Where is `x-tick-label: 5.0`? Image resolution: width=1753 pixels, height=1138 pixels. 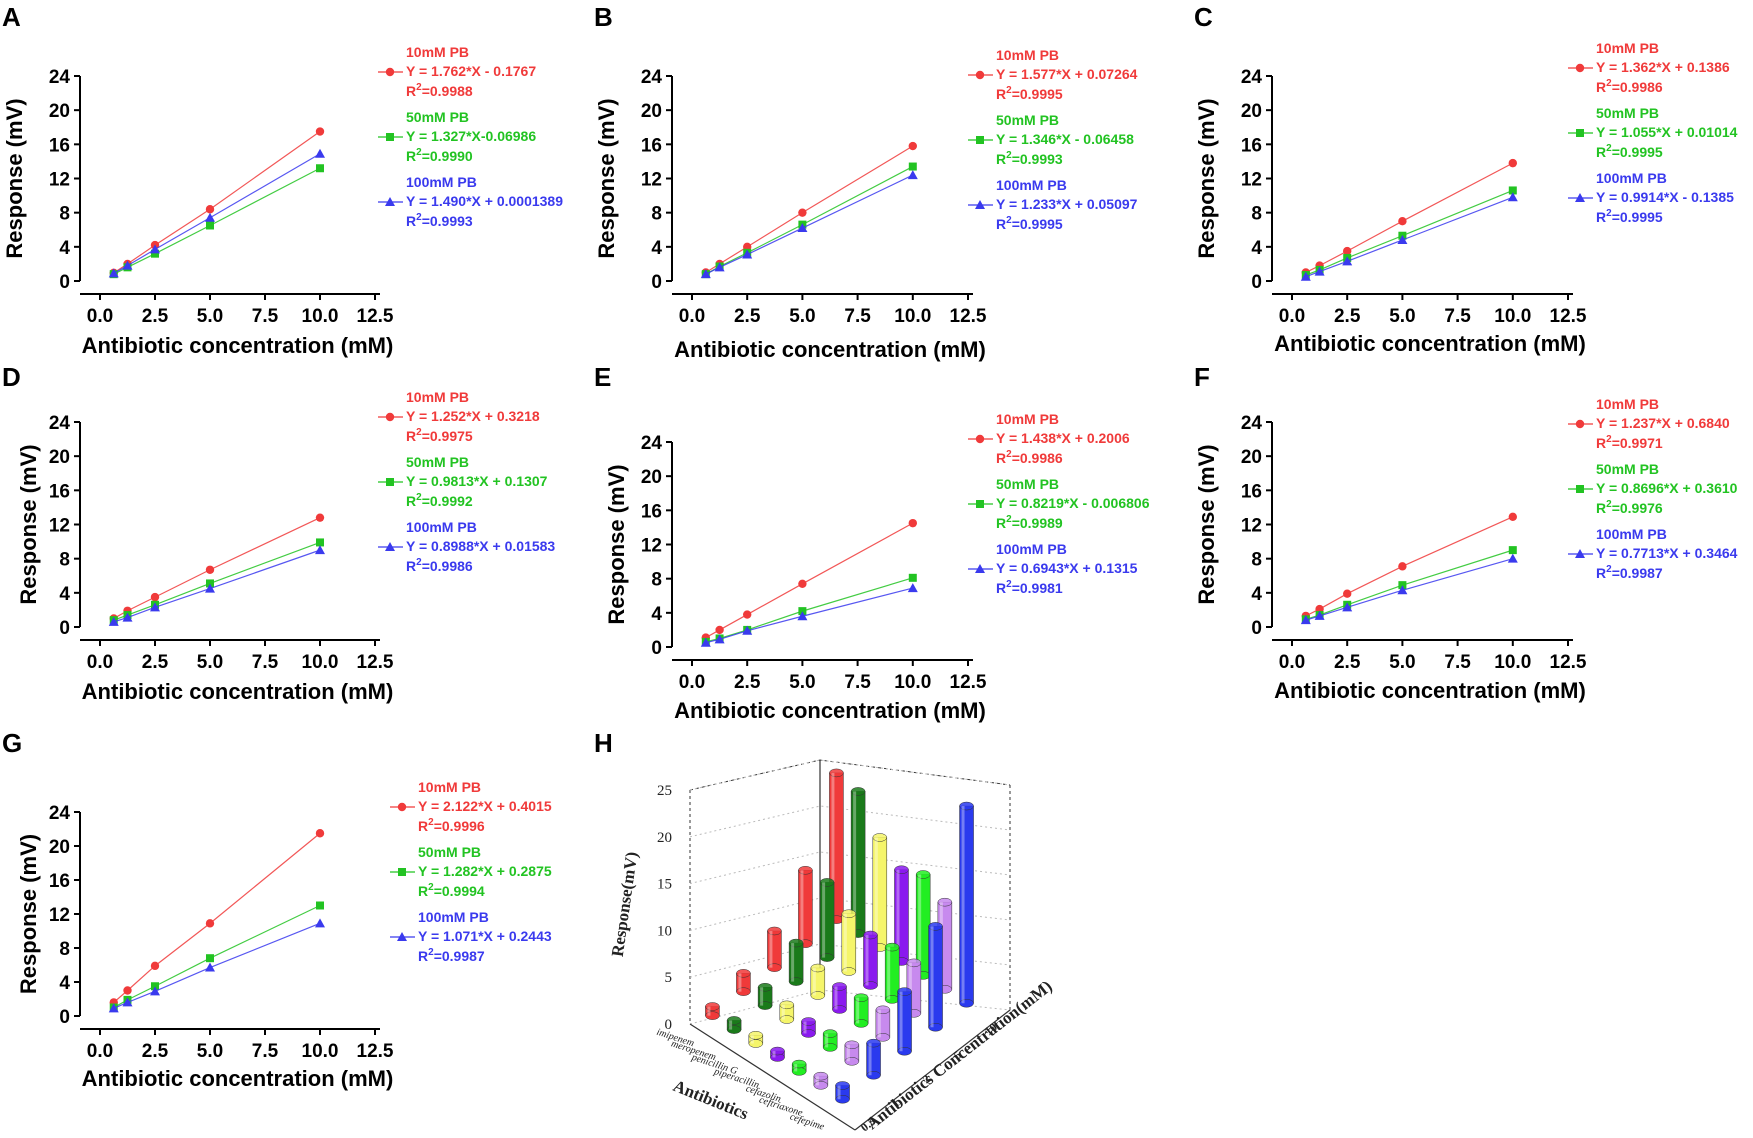 x-tick-label: 5.0 is located at coordinates (210, 662).